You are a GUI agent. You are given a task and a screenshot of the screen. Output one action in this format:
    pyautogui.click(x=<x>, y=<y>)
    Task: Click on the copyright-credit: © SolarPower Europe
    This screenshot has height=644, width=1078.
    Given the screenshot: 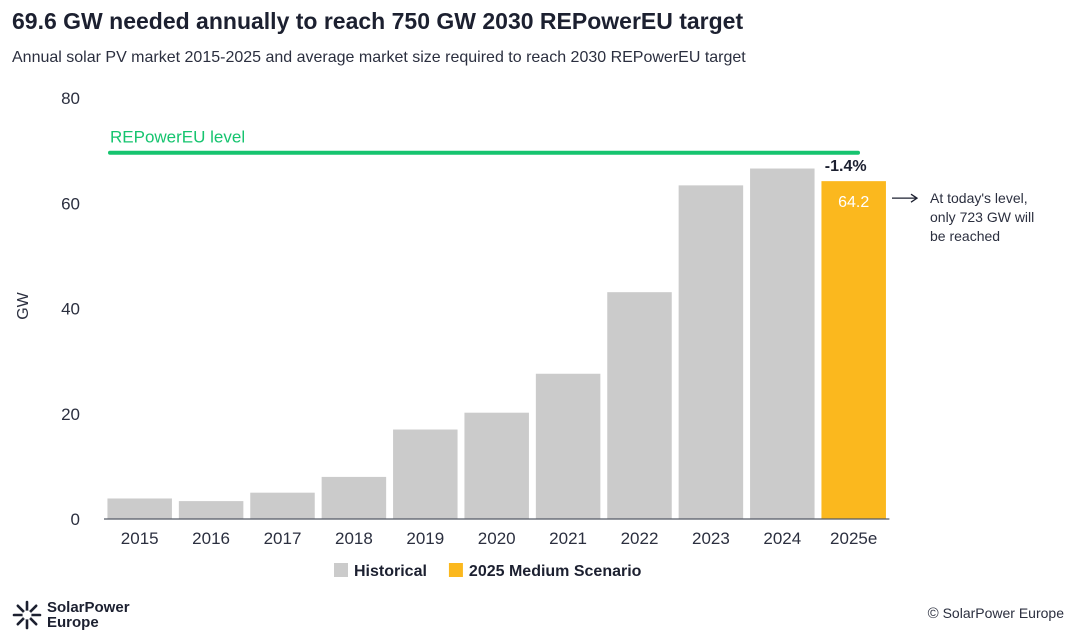 What is the action you would take?
    pyautogui.click(x=996, y=613)
    